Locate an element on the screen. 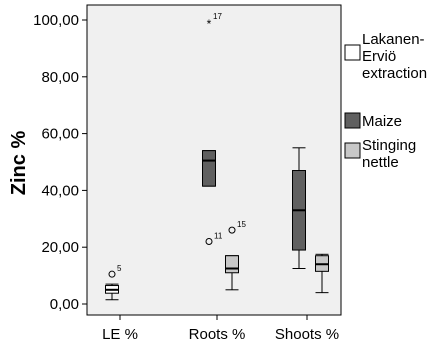  y-tick-label: 80,00 is located at coordinates (60, 77).